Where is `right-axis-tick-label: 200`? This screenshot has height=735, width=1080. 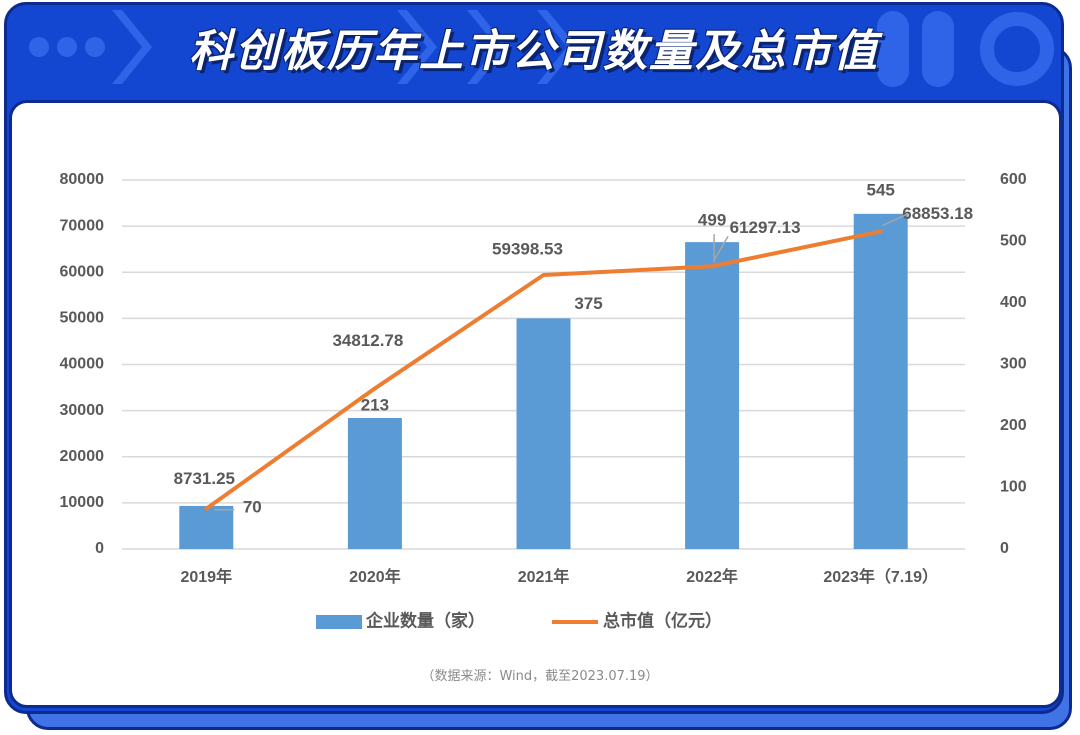
right-axis-tick-label: 200 is located at coordinates (1013, 425).